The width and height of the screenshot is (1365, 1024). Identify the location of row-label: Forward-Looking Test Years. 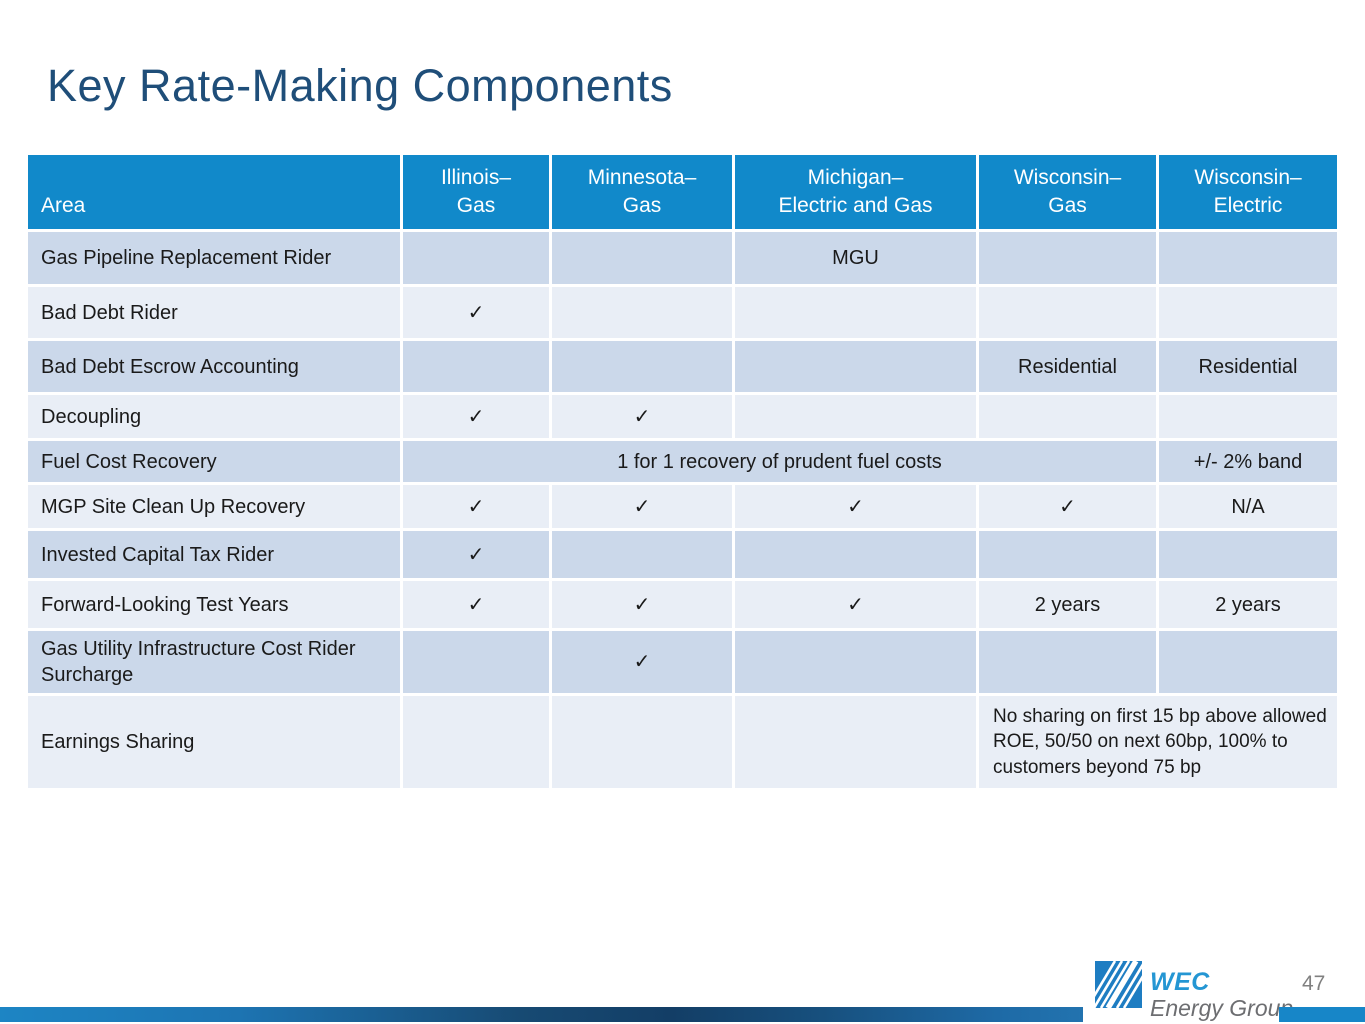
(215, 606).